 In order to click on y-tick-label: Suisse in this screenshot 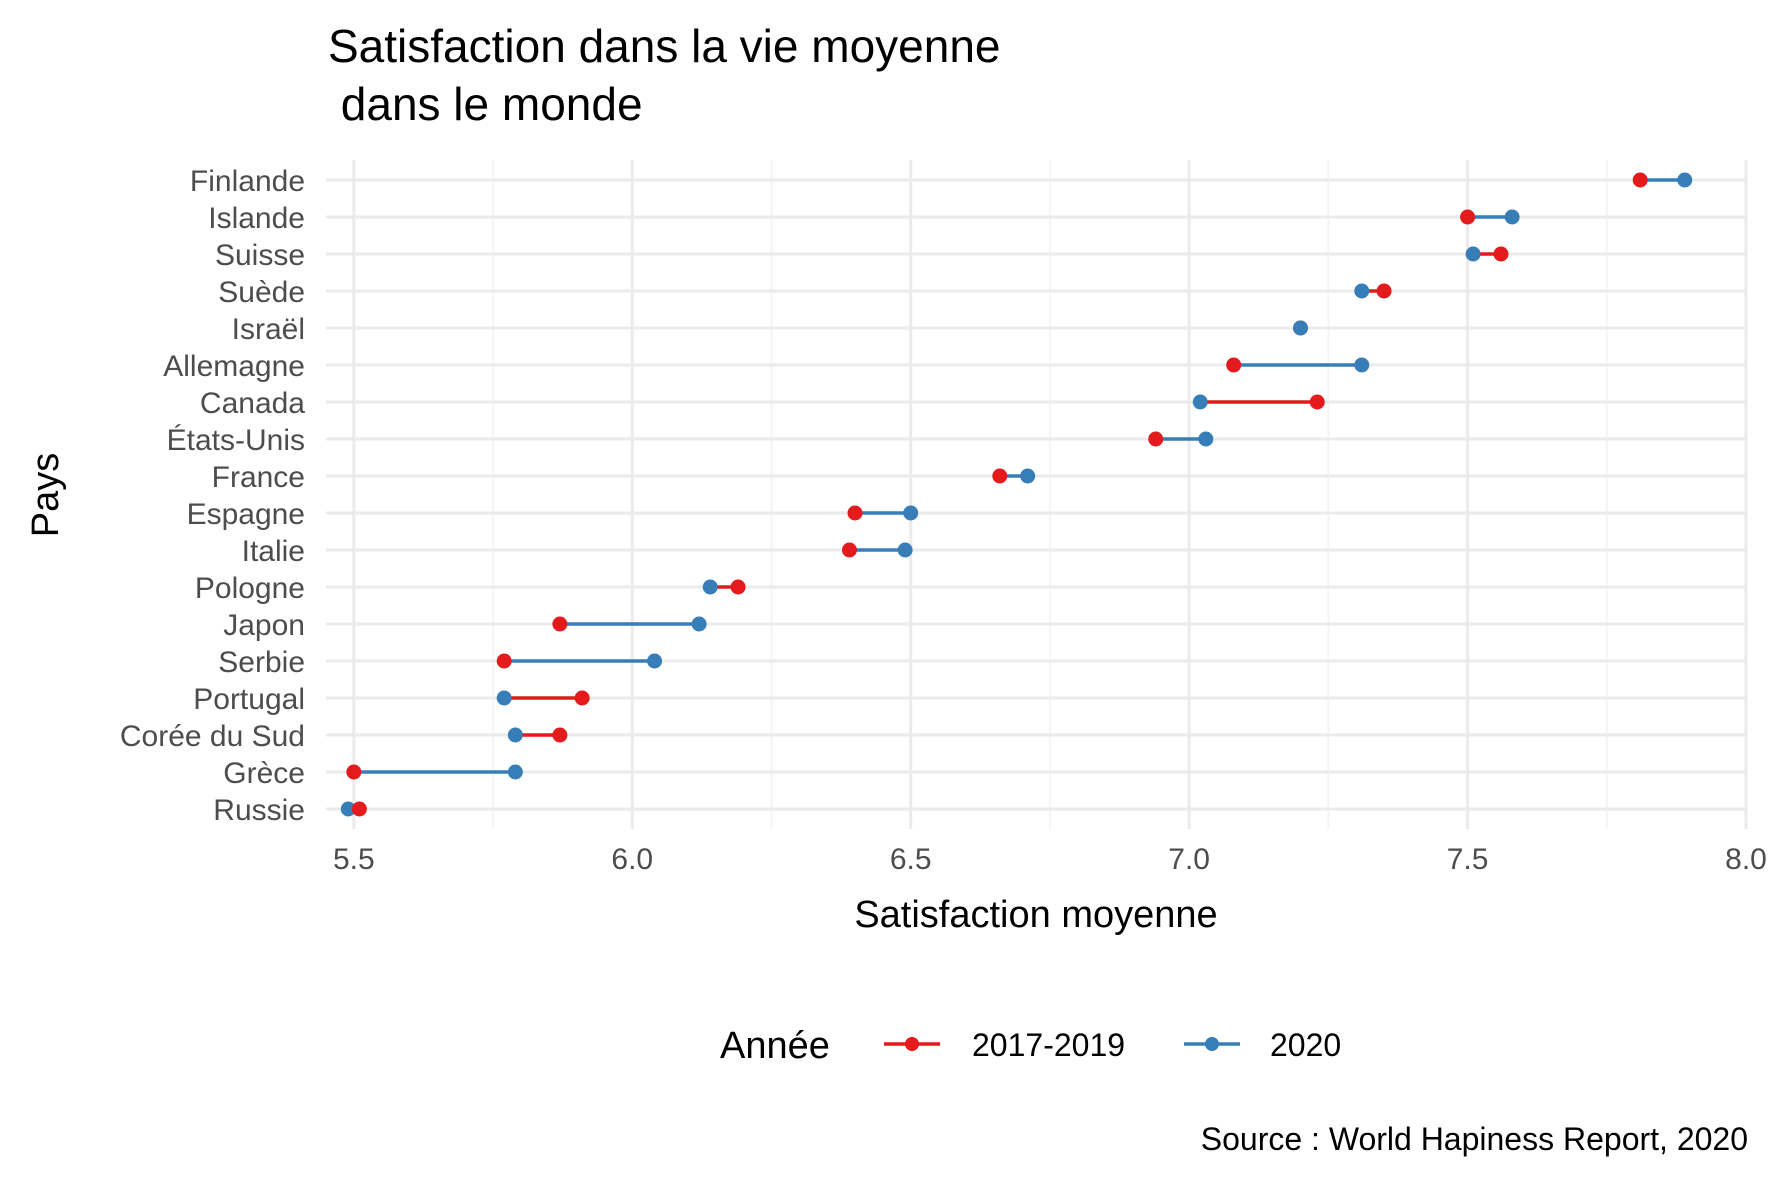, I will do `click(260, 255)`.